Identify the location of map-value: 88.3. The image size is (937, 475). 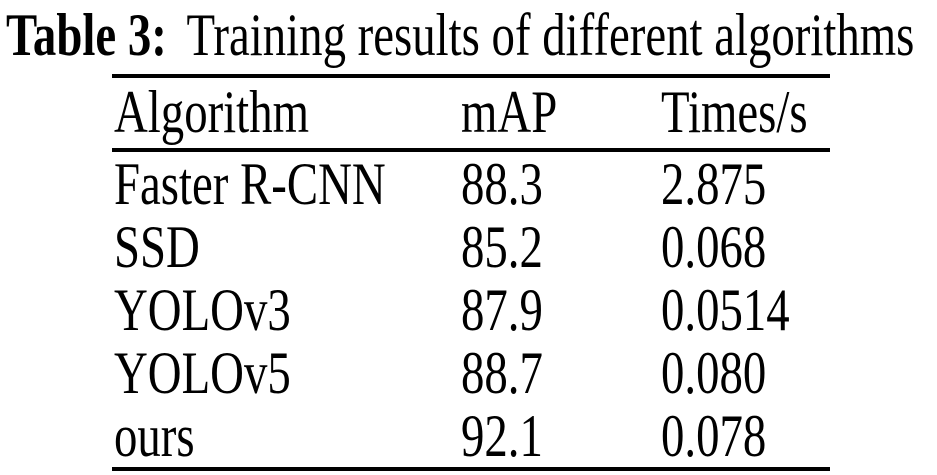
(502, 183).